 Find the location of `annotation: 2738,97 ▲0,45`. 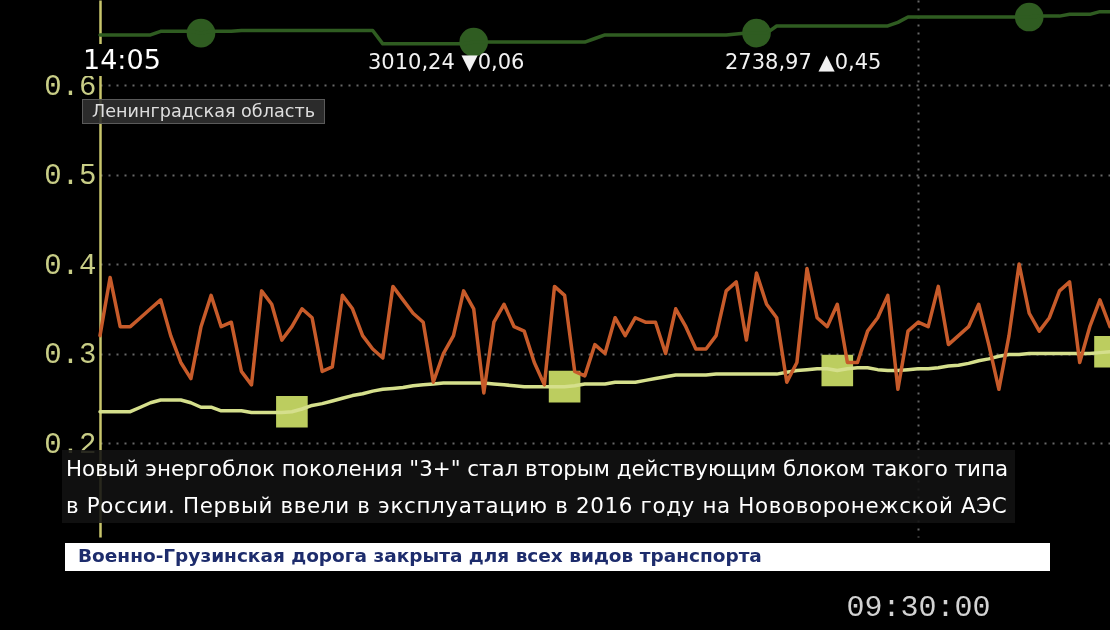

annotation: 2738,97 ▲0,45 is located at coordinates (803, 63).